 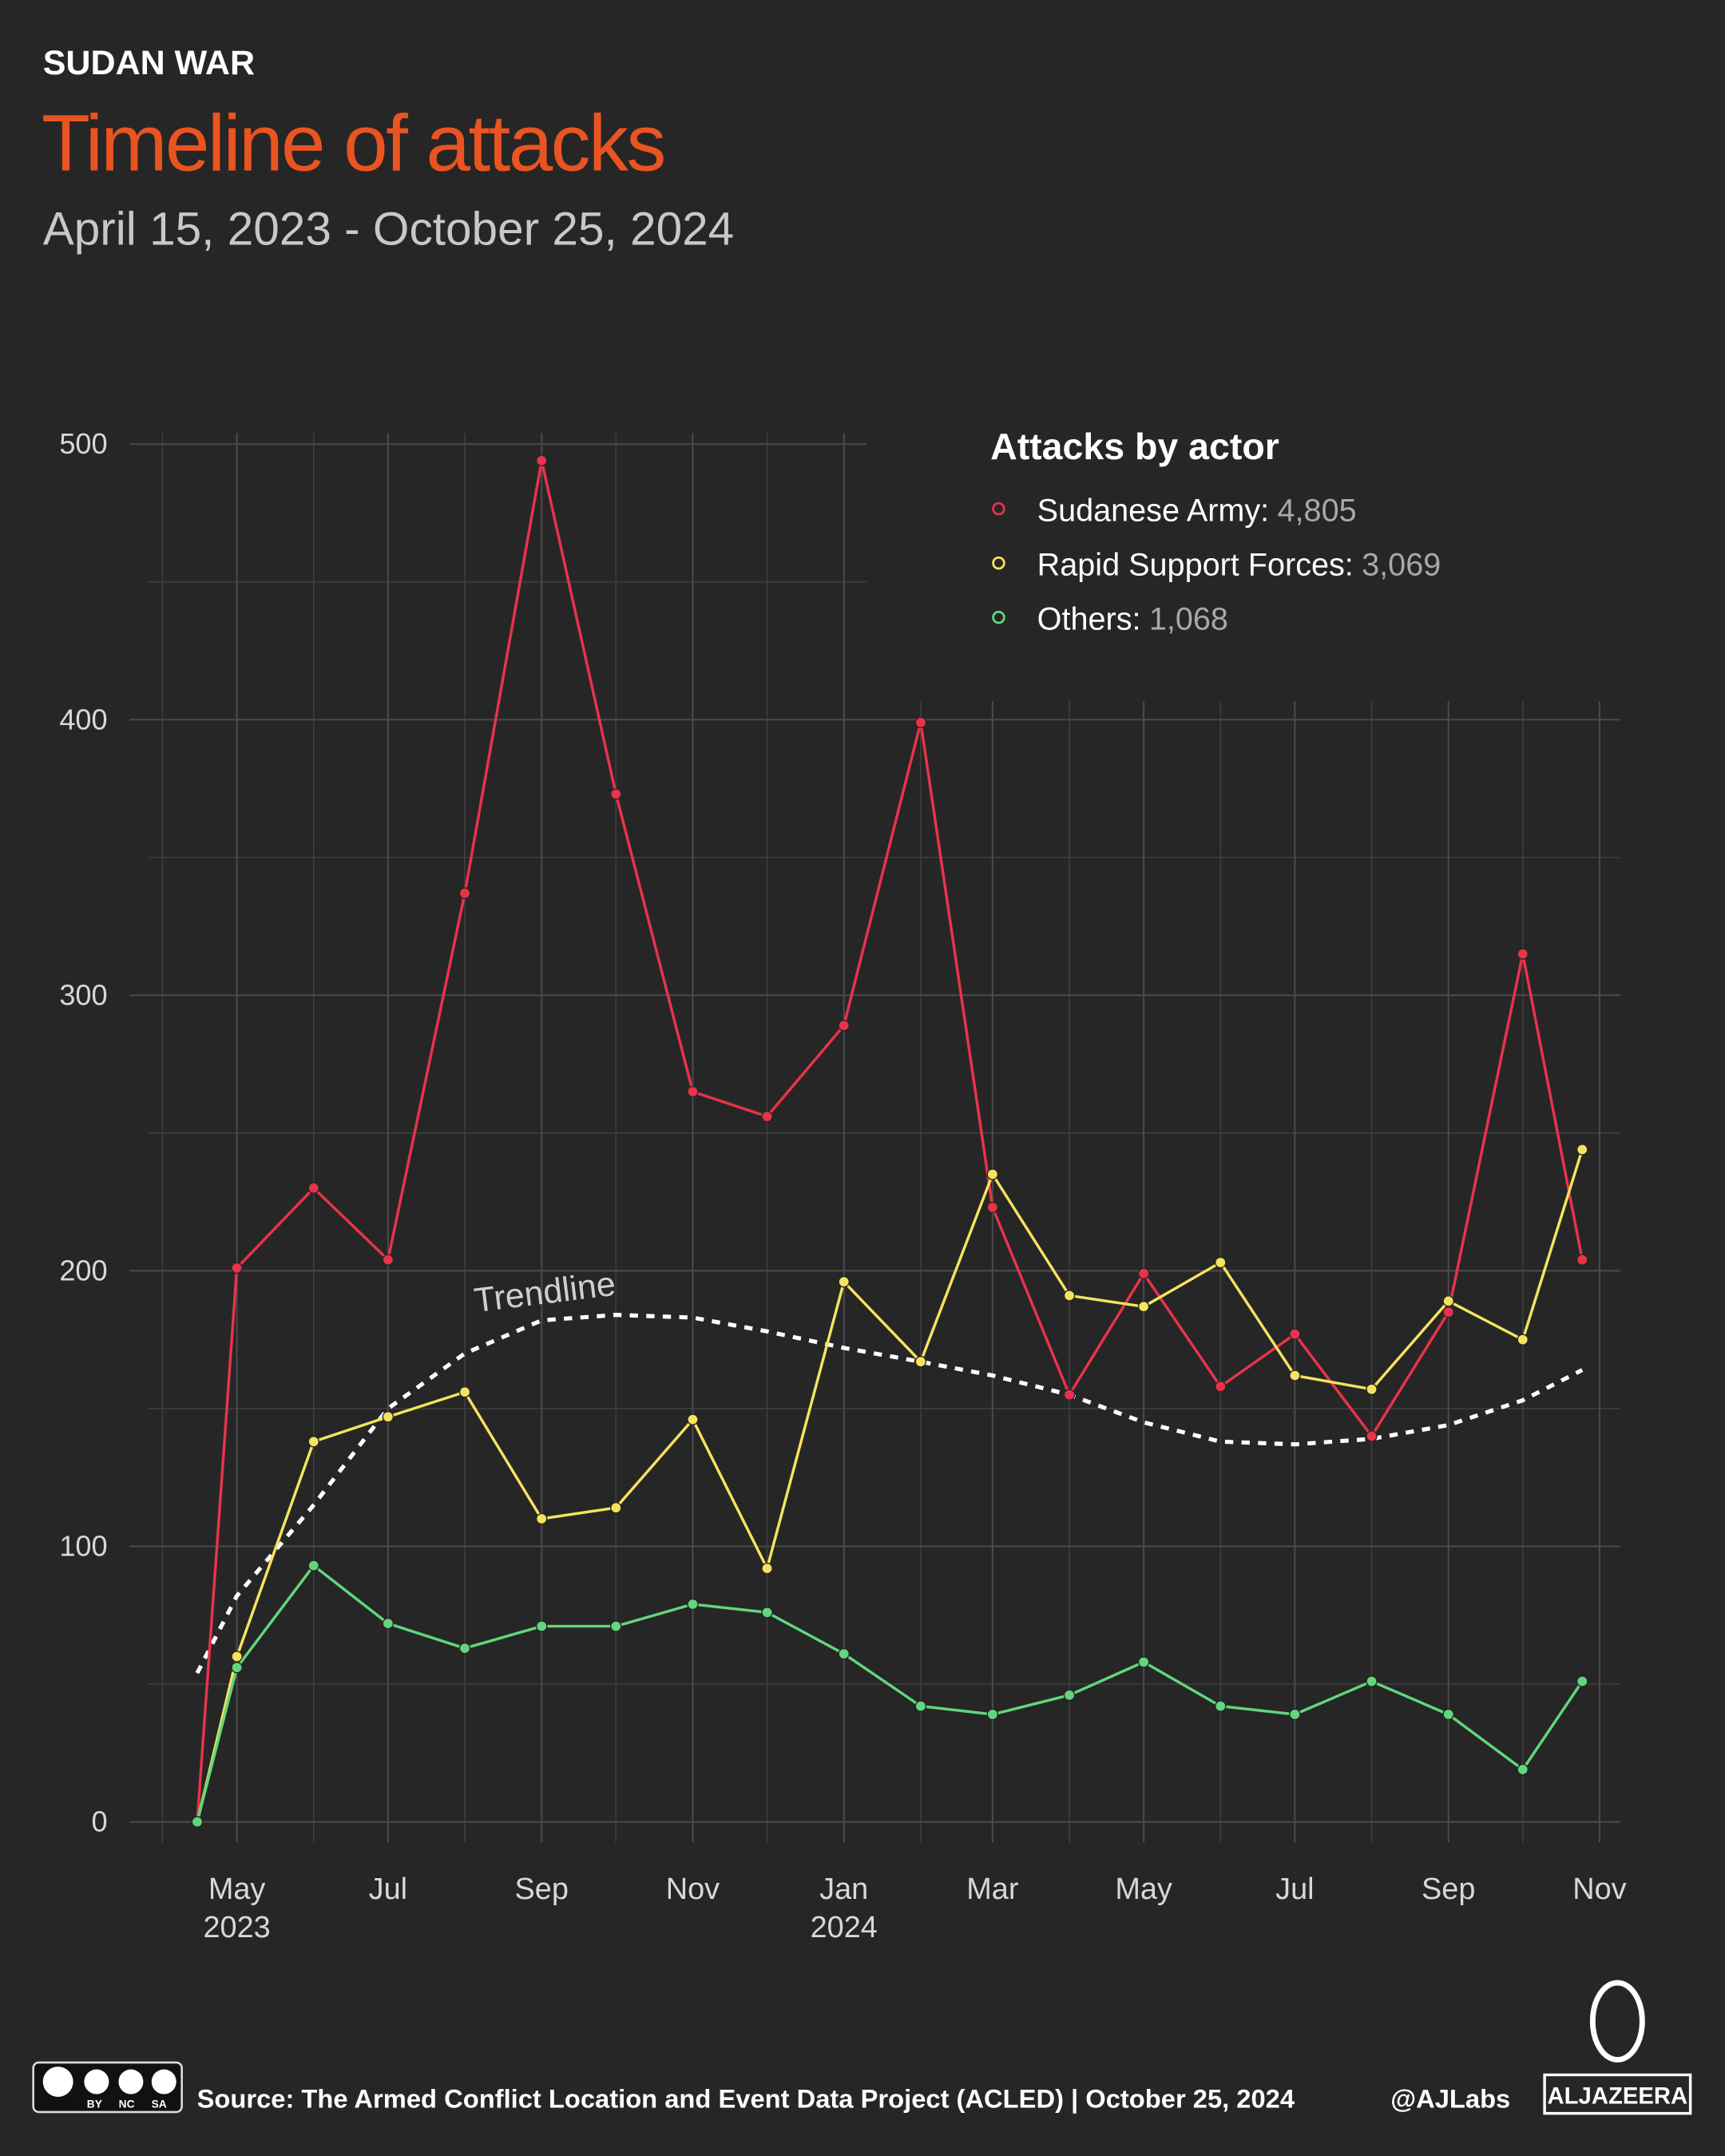 What do you see at coordinates (83, 1270) in the screenshot?
I see `y-tick-label: 200` at bounding box center [83, 1270].